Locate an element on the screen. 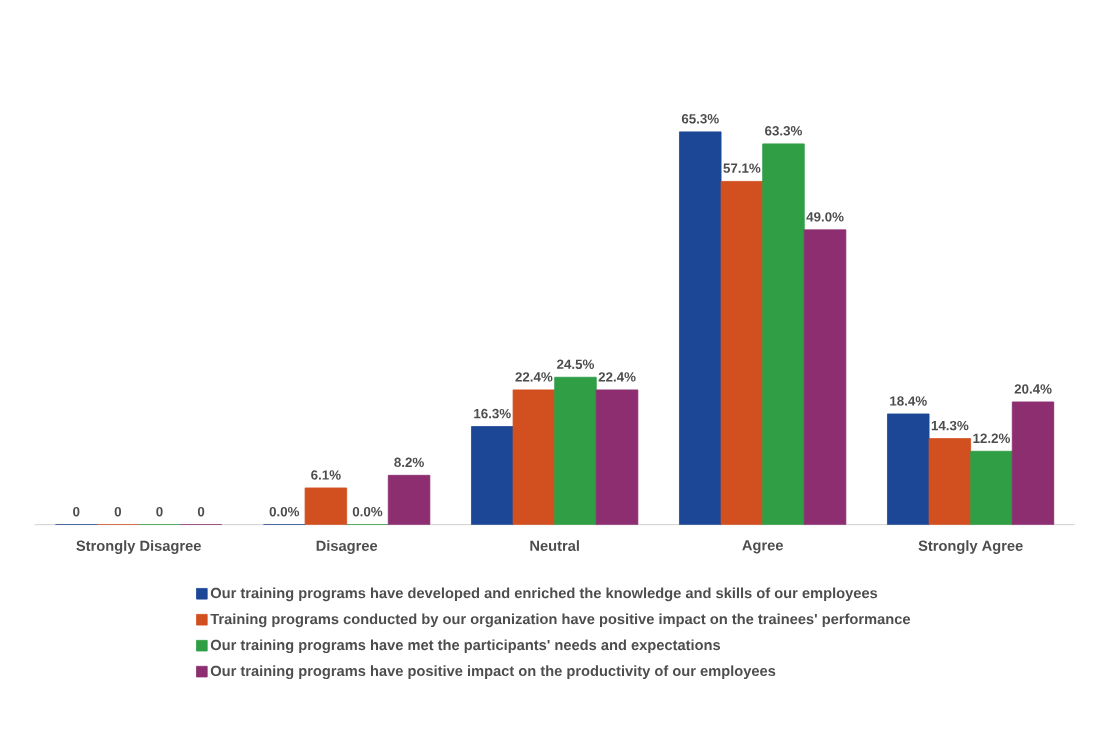 This screenshot has height=730, width=1107. data-label: 6.1% is located at coordinates (326, 475).